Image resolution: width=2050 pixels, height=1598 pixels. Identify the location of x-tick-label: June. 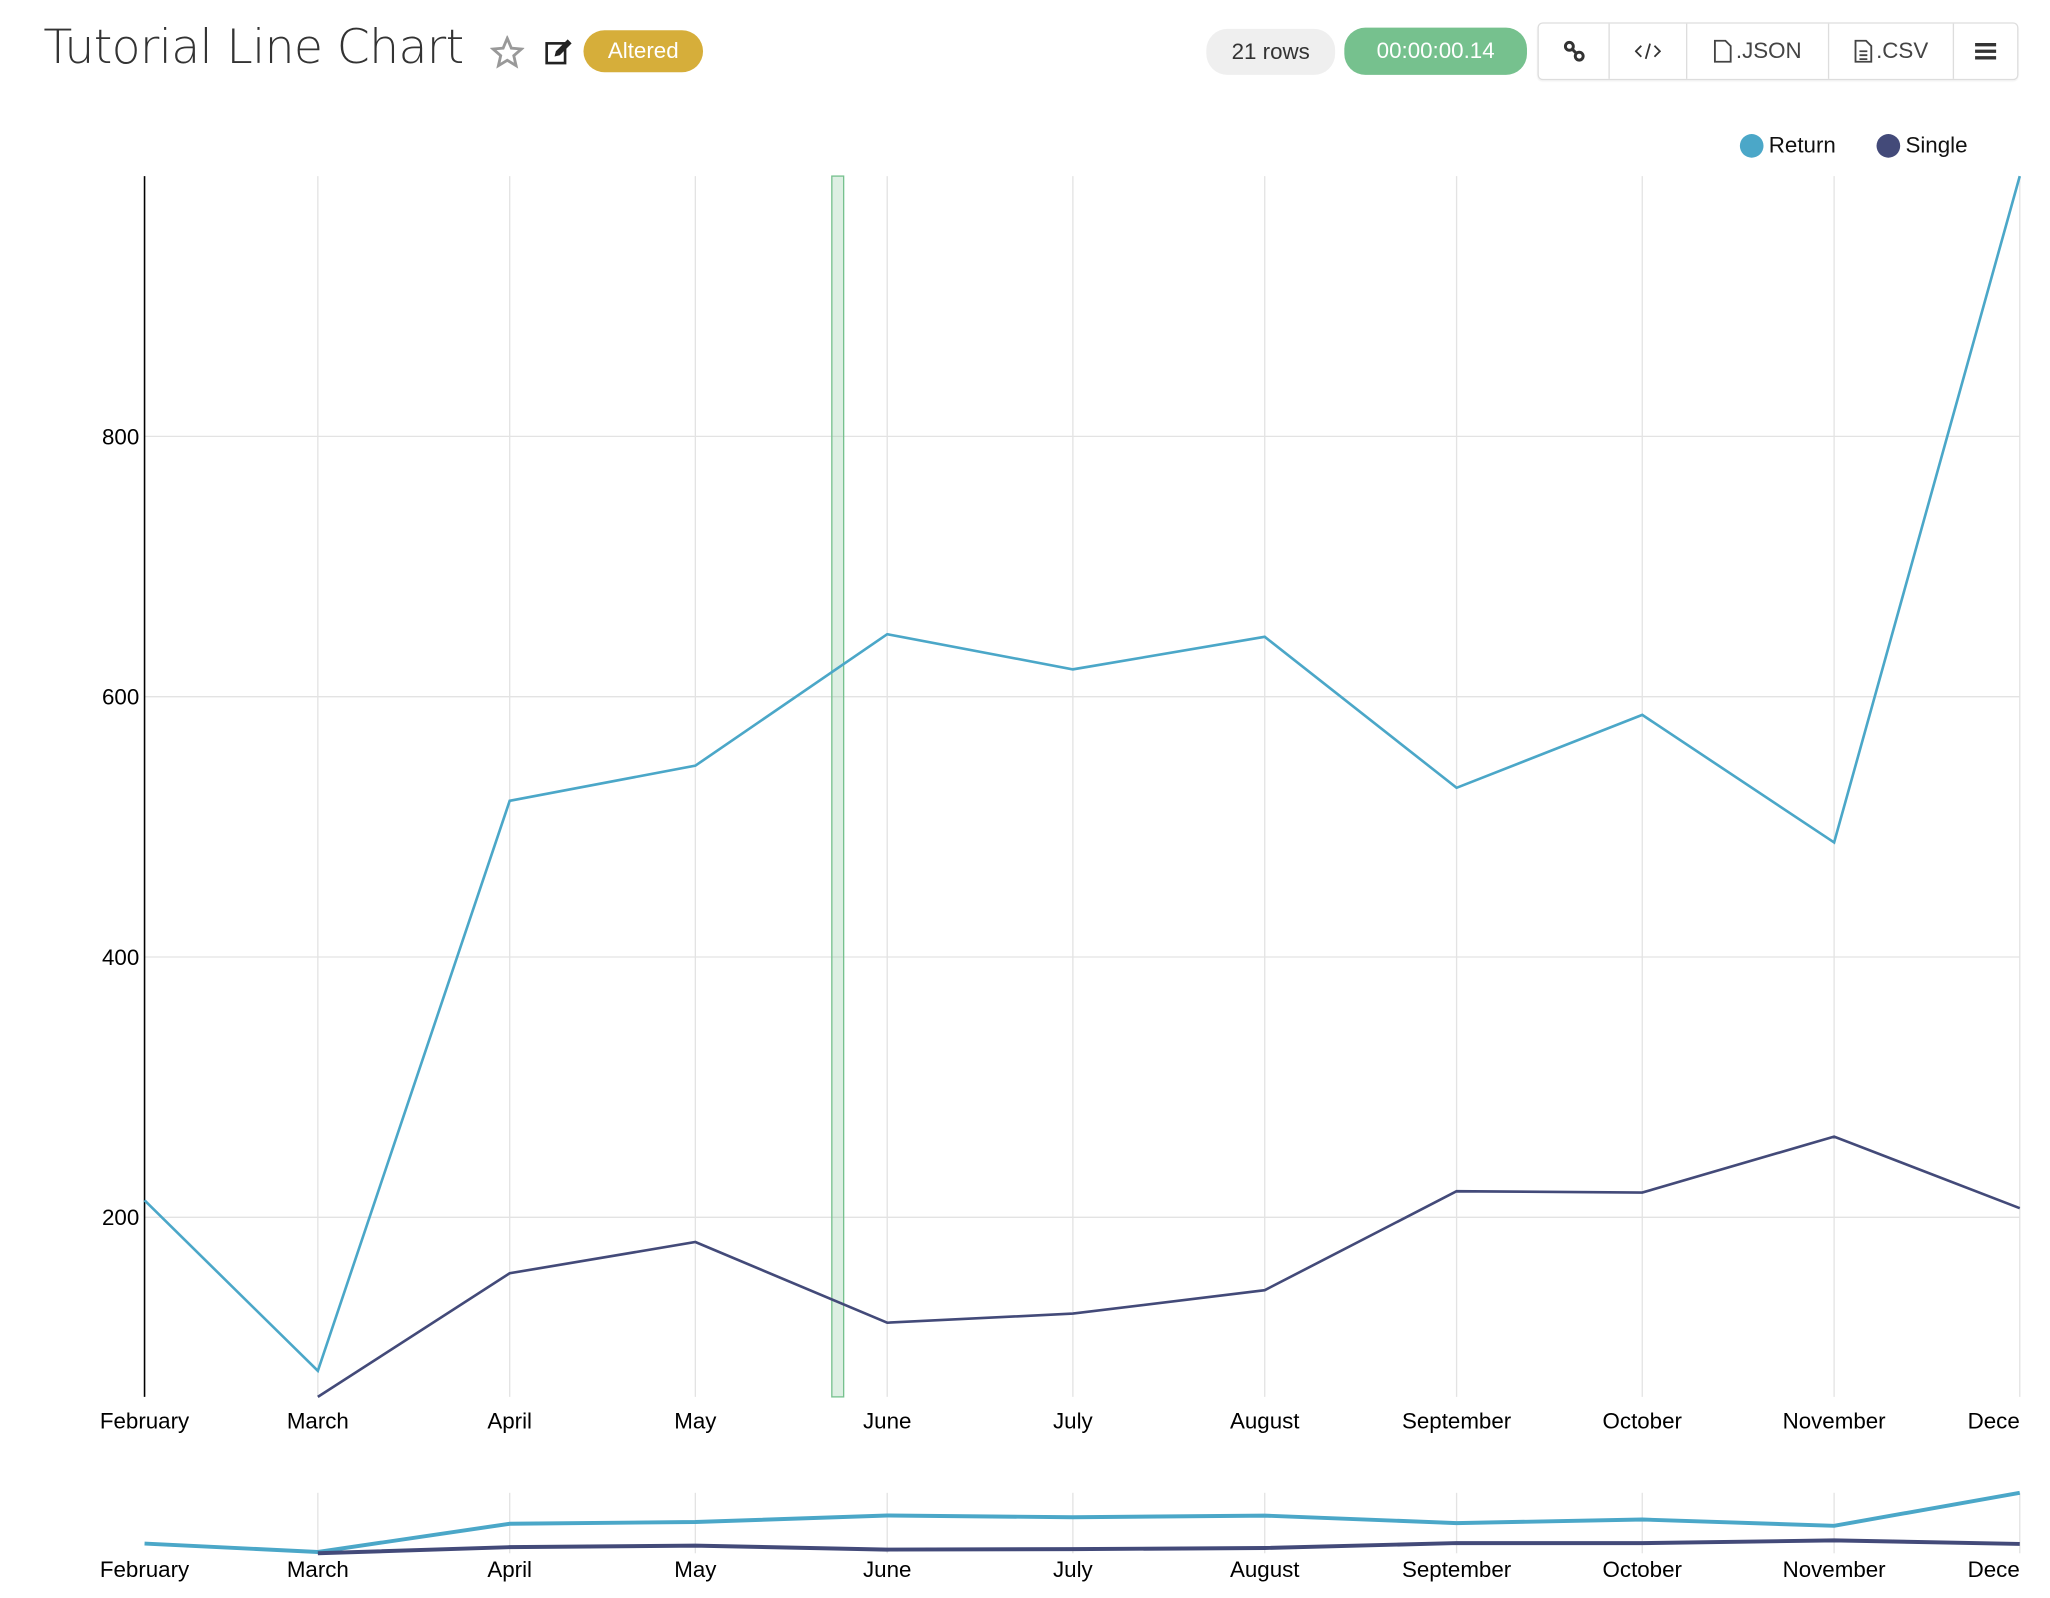
(887, 1420).